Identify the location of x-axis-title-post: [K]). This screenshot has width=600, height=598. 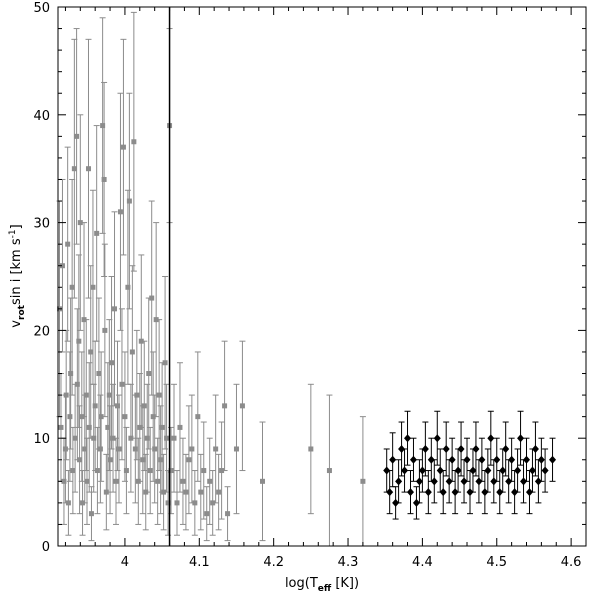
(345, 583).